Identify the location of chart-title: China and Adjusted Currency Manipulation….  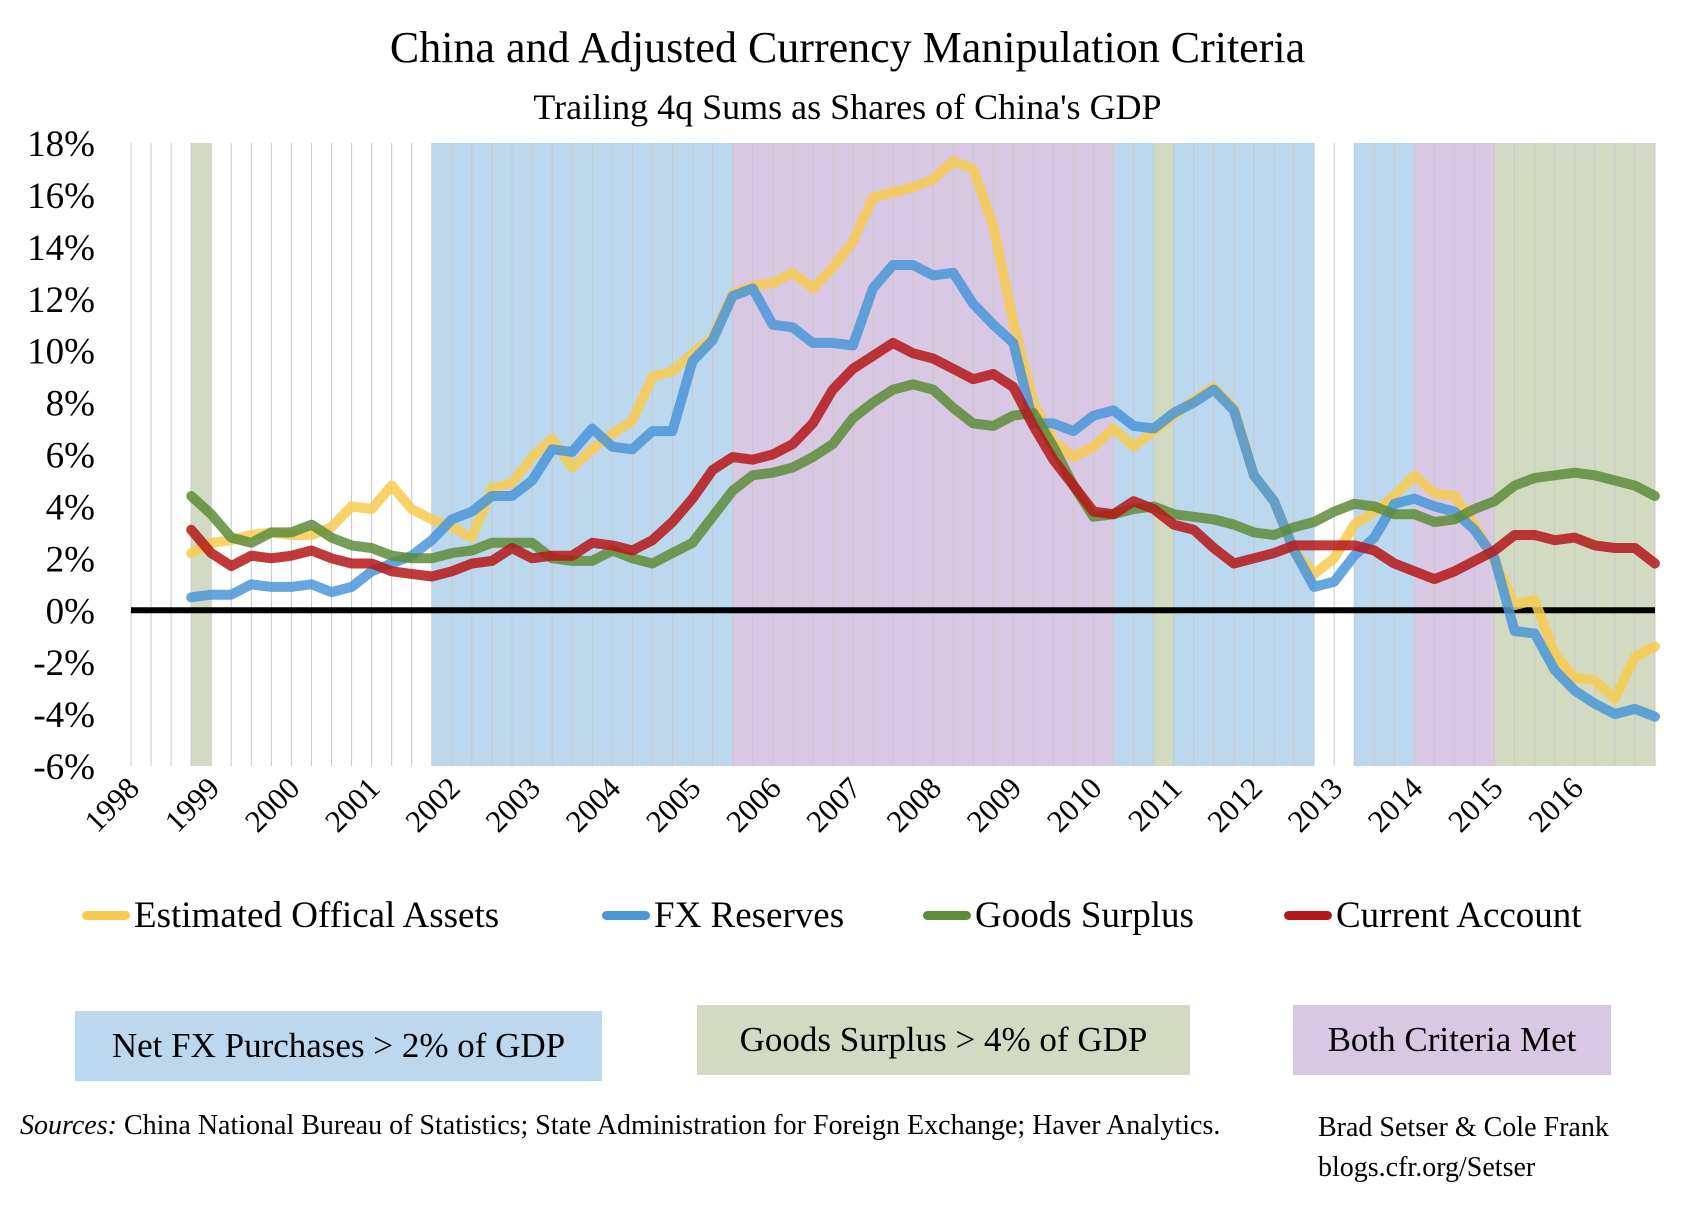
(847, 47).